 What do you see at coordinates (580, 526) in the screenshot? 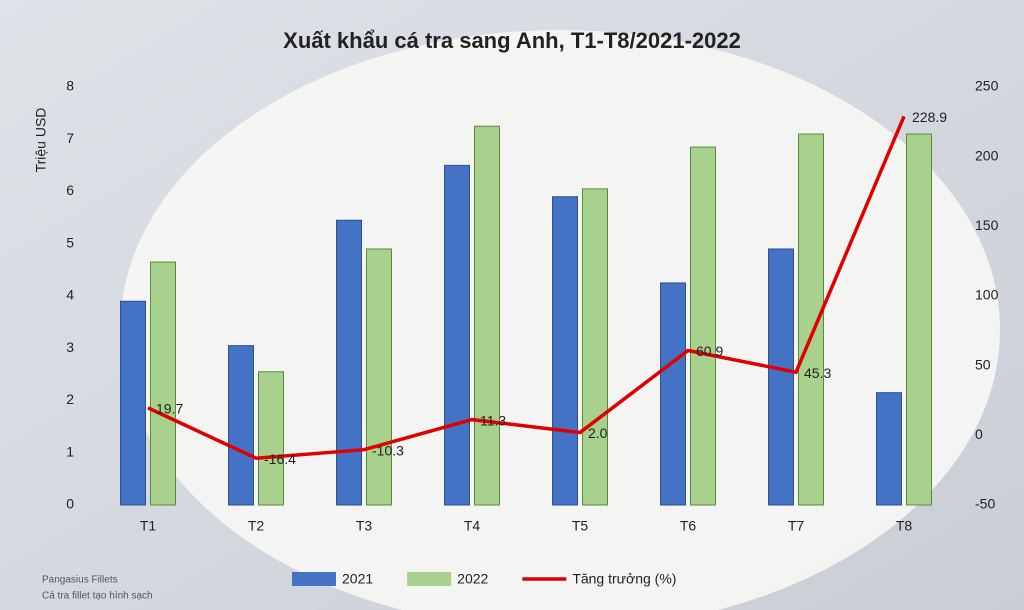
I see `x-tick-label: T5` at bounding box center [580, 526].